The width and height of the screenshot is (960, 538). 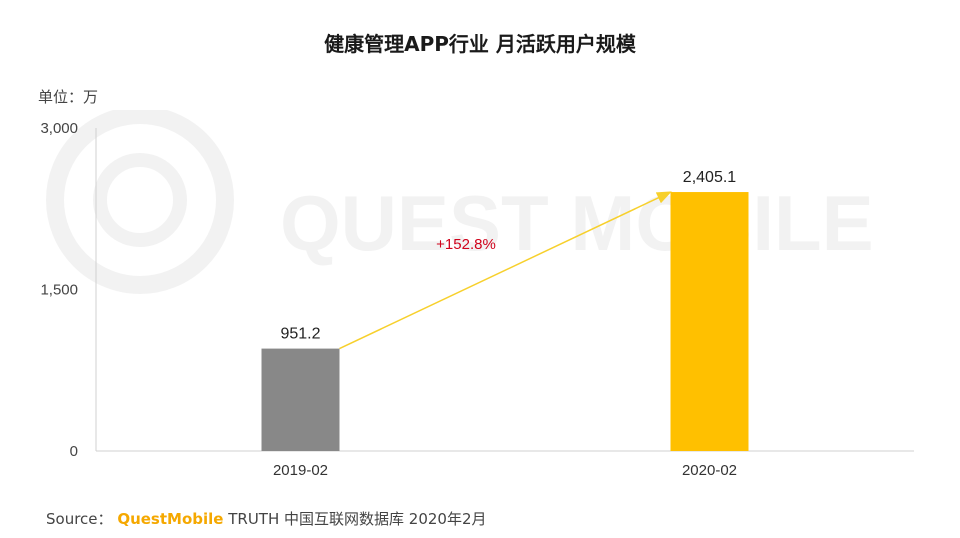 I want to click on y-tick-label: 3,000, so click(x=59, y=128).